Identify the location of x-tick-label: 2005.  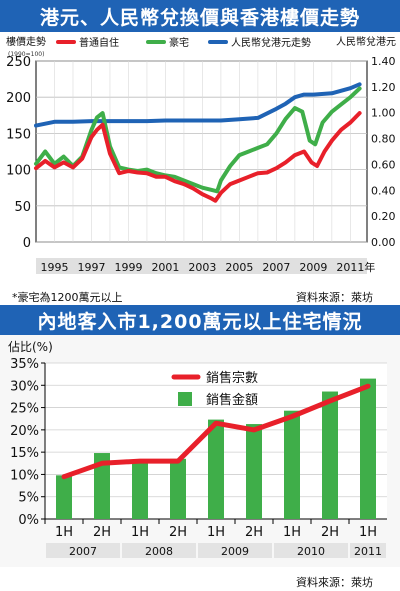
(239, 267).